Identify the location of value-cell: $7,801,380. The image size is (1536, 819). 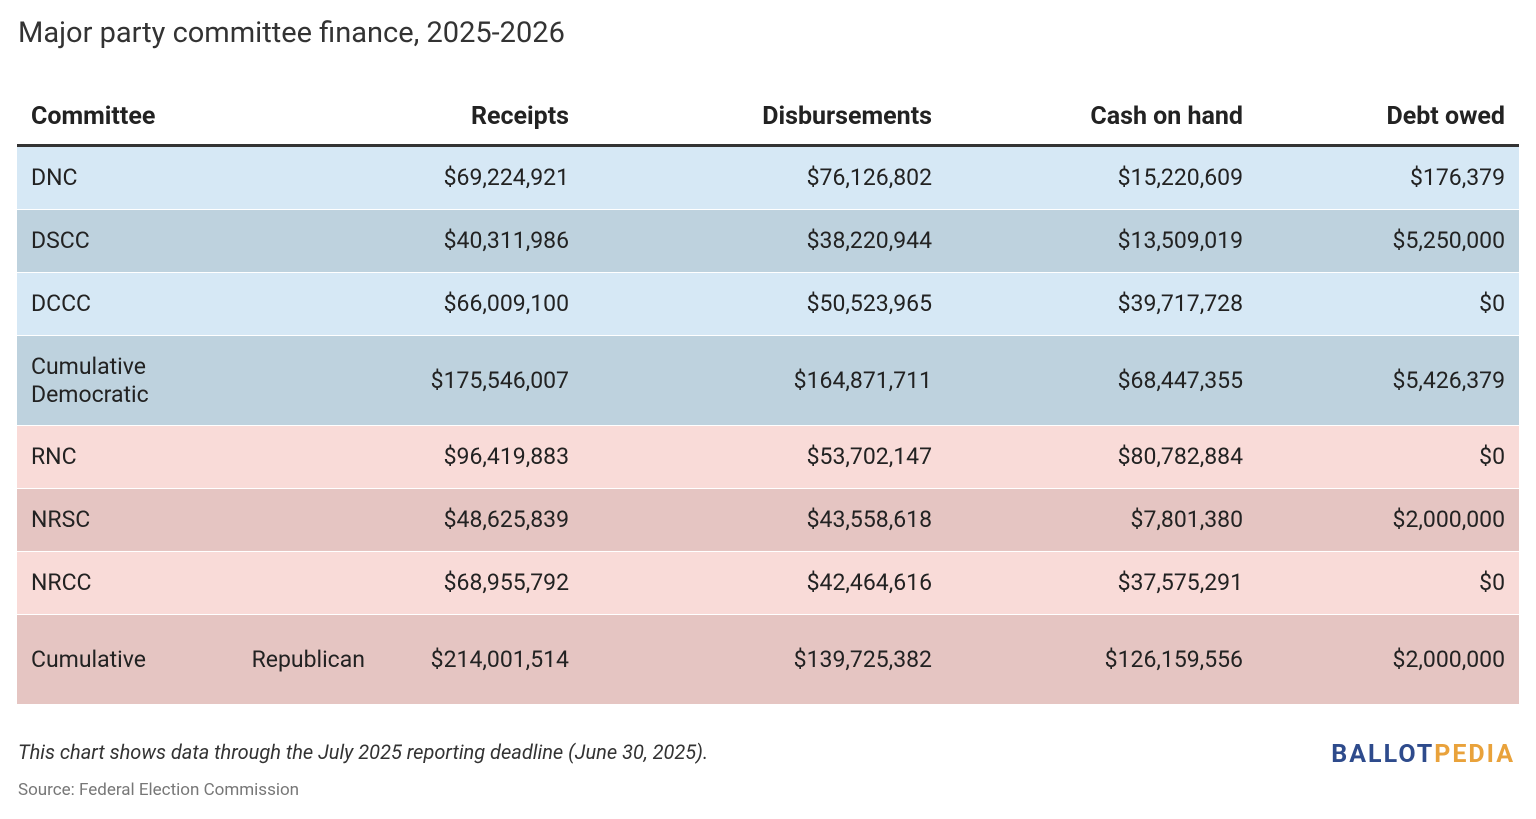
(1101, 520).